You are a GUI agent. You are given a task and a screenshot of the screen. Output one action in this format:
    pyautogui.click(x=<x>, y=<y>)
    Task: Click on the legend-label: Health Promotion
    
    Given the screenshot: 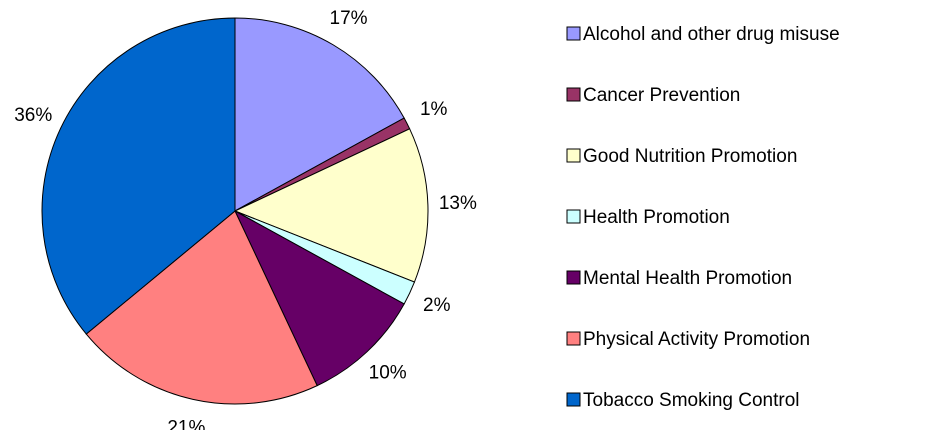 What is the action you would take?
    pyautogui.click(x=656, y=217)
    